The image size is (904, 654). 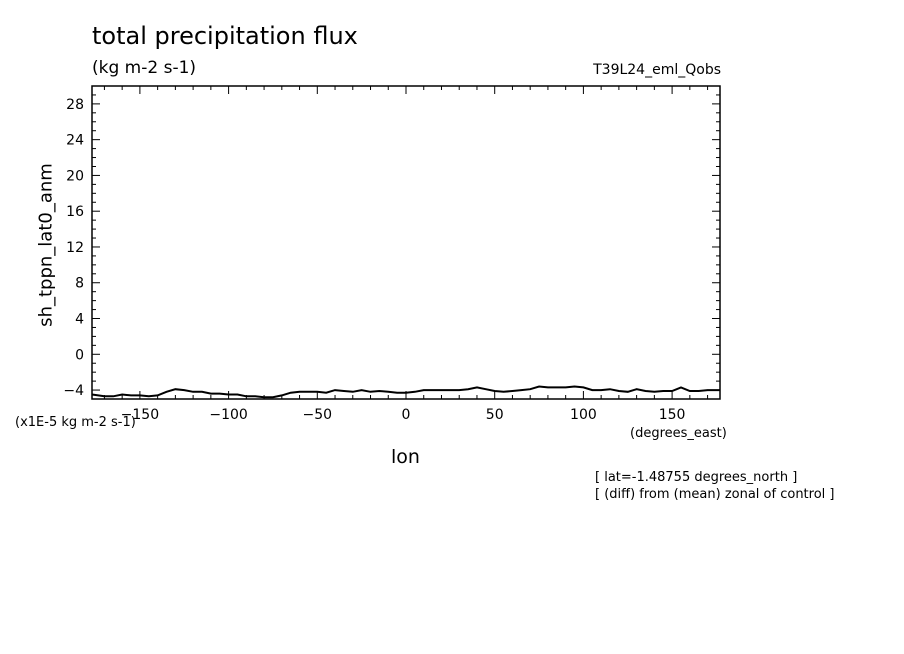 I want to click on y-tick-label: 28, so click(x=75, y=105).